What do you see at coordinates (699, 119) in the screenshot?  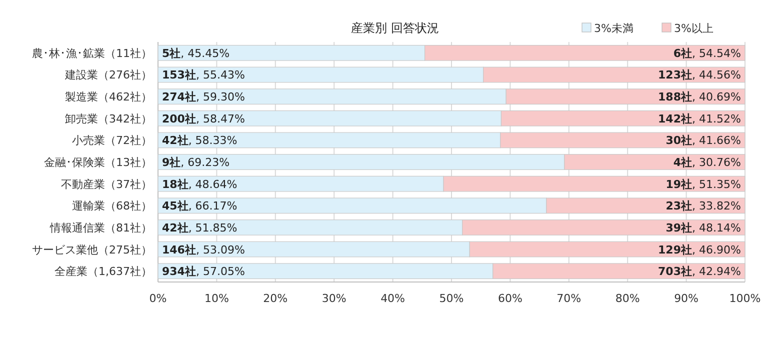 I see `data-label: 142社, 41.52%` at bounding box center [699, 119].